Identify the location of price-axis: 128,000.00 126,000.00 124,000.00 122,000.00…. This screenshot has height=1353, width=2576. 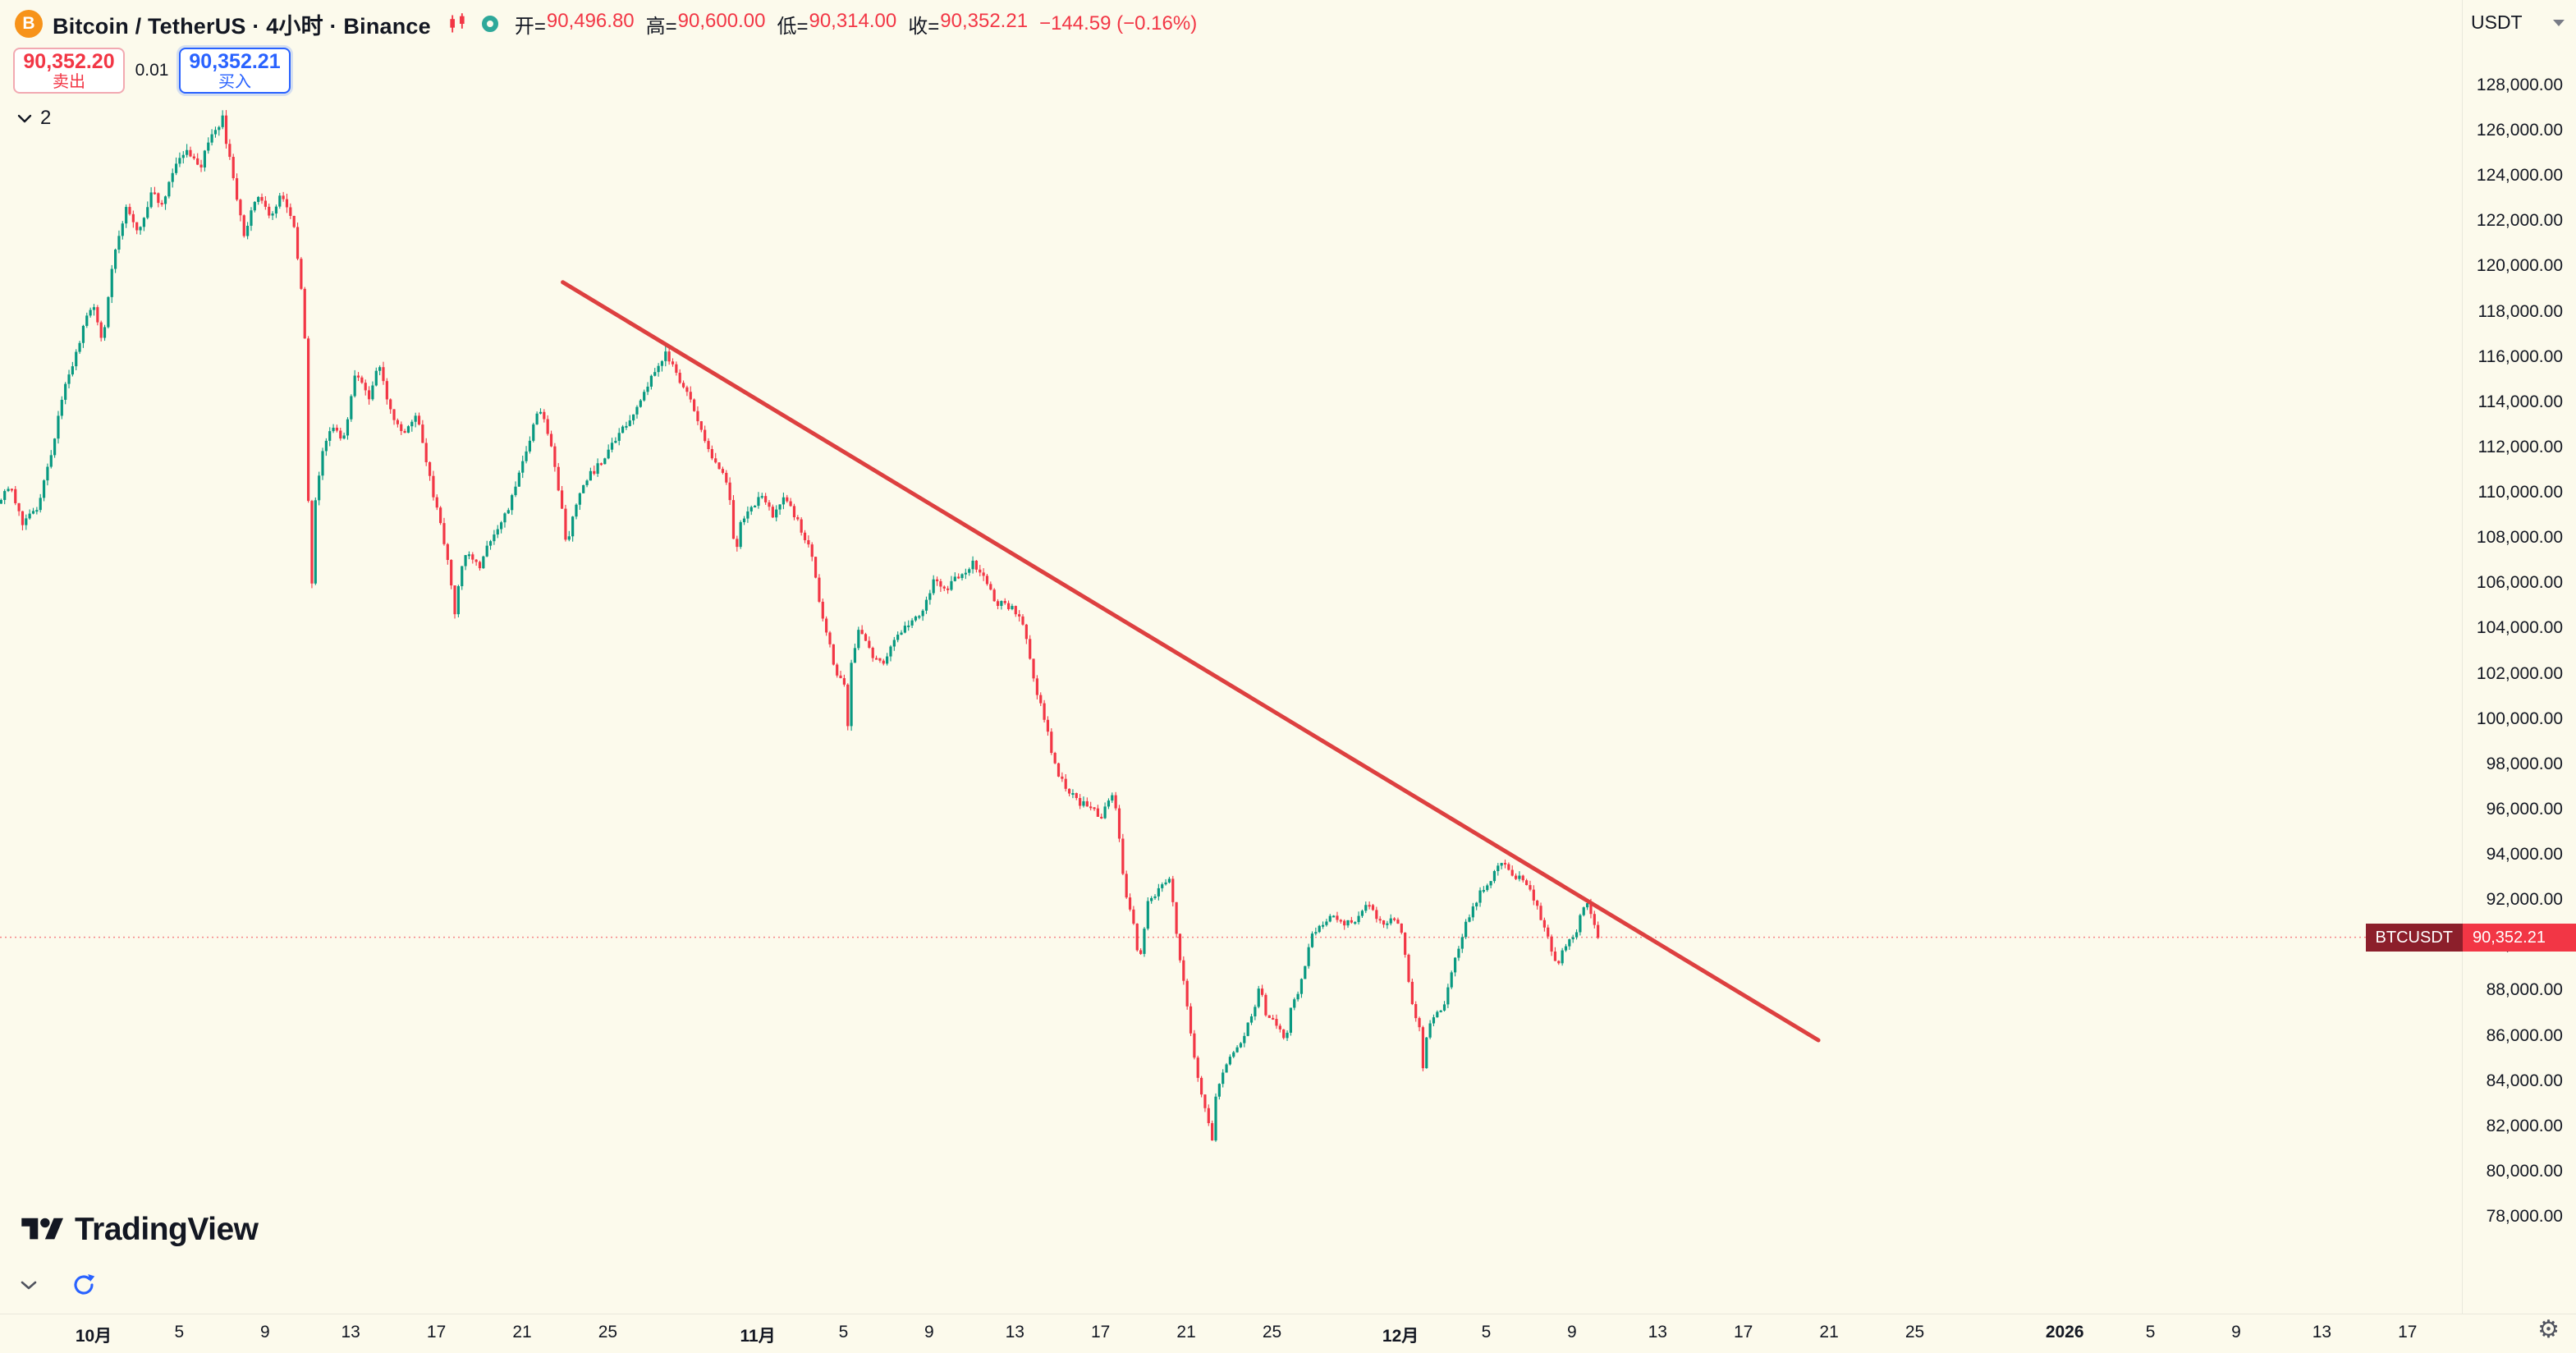
(2520, 657).